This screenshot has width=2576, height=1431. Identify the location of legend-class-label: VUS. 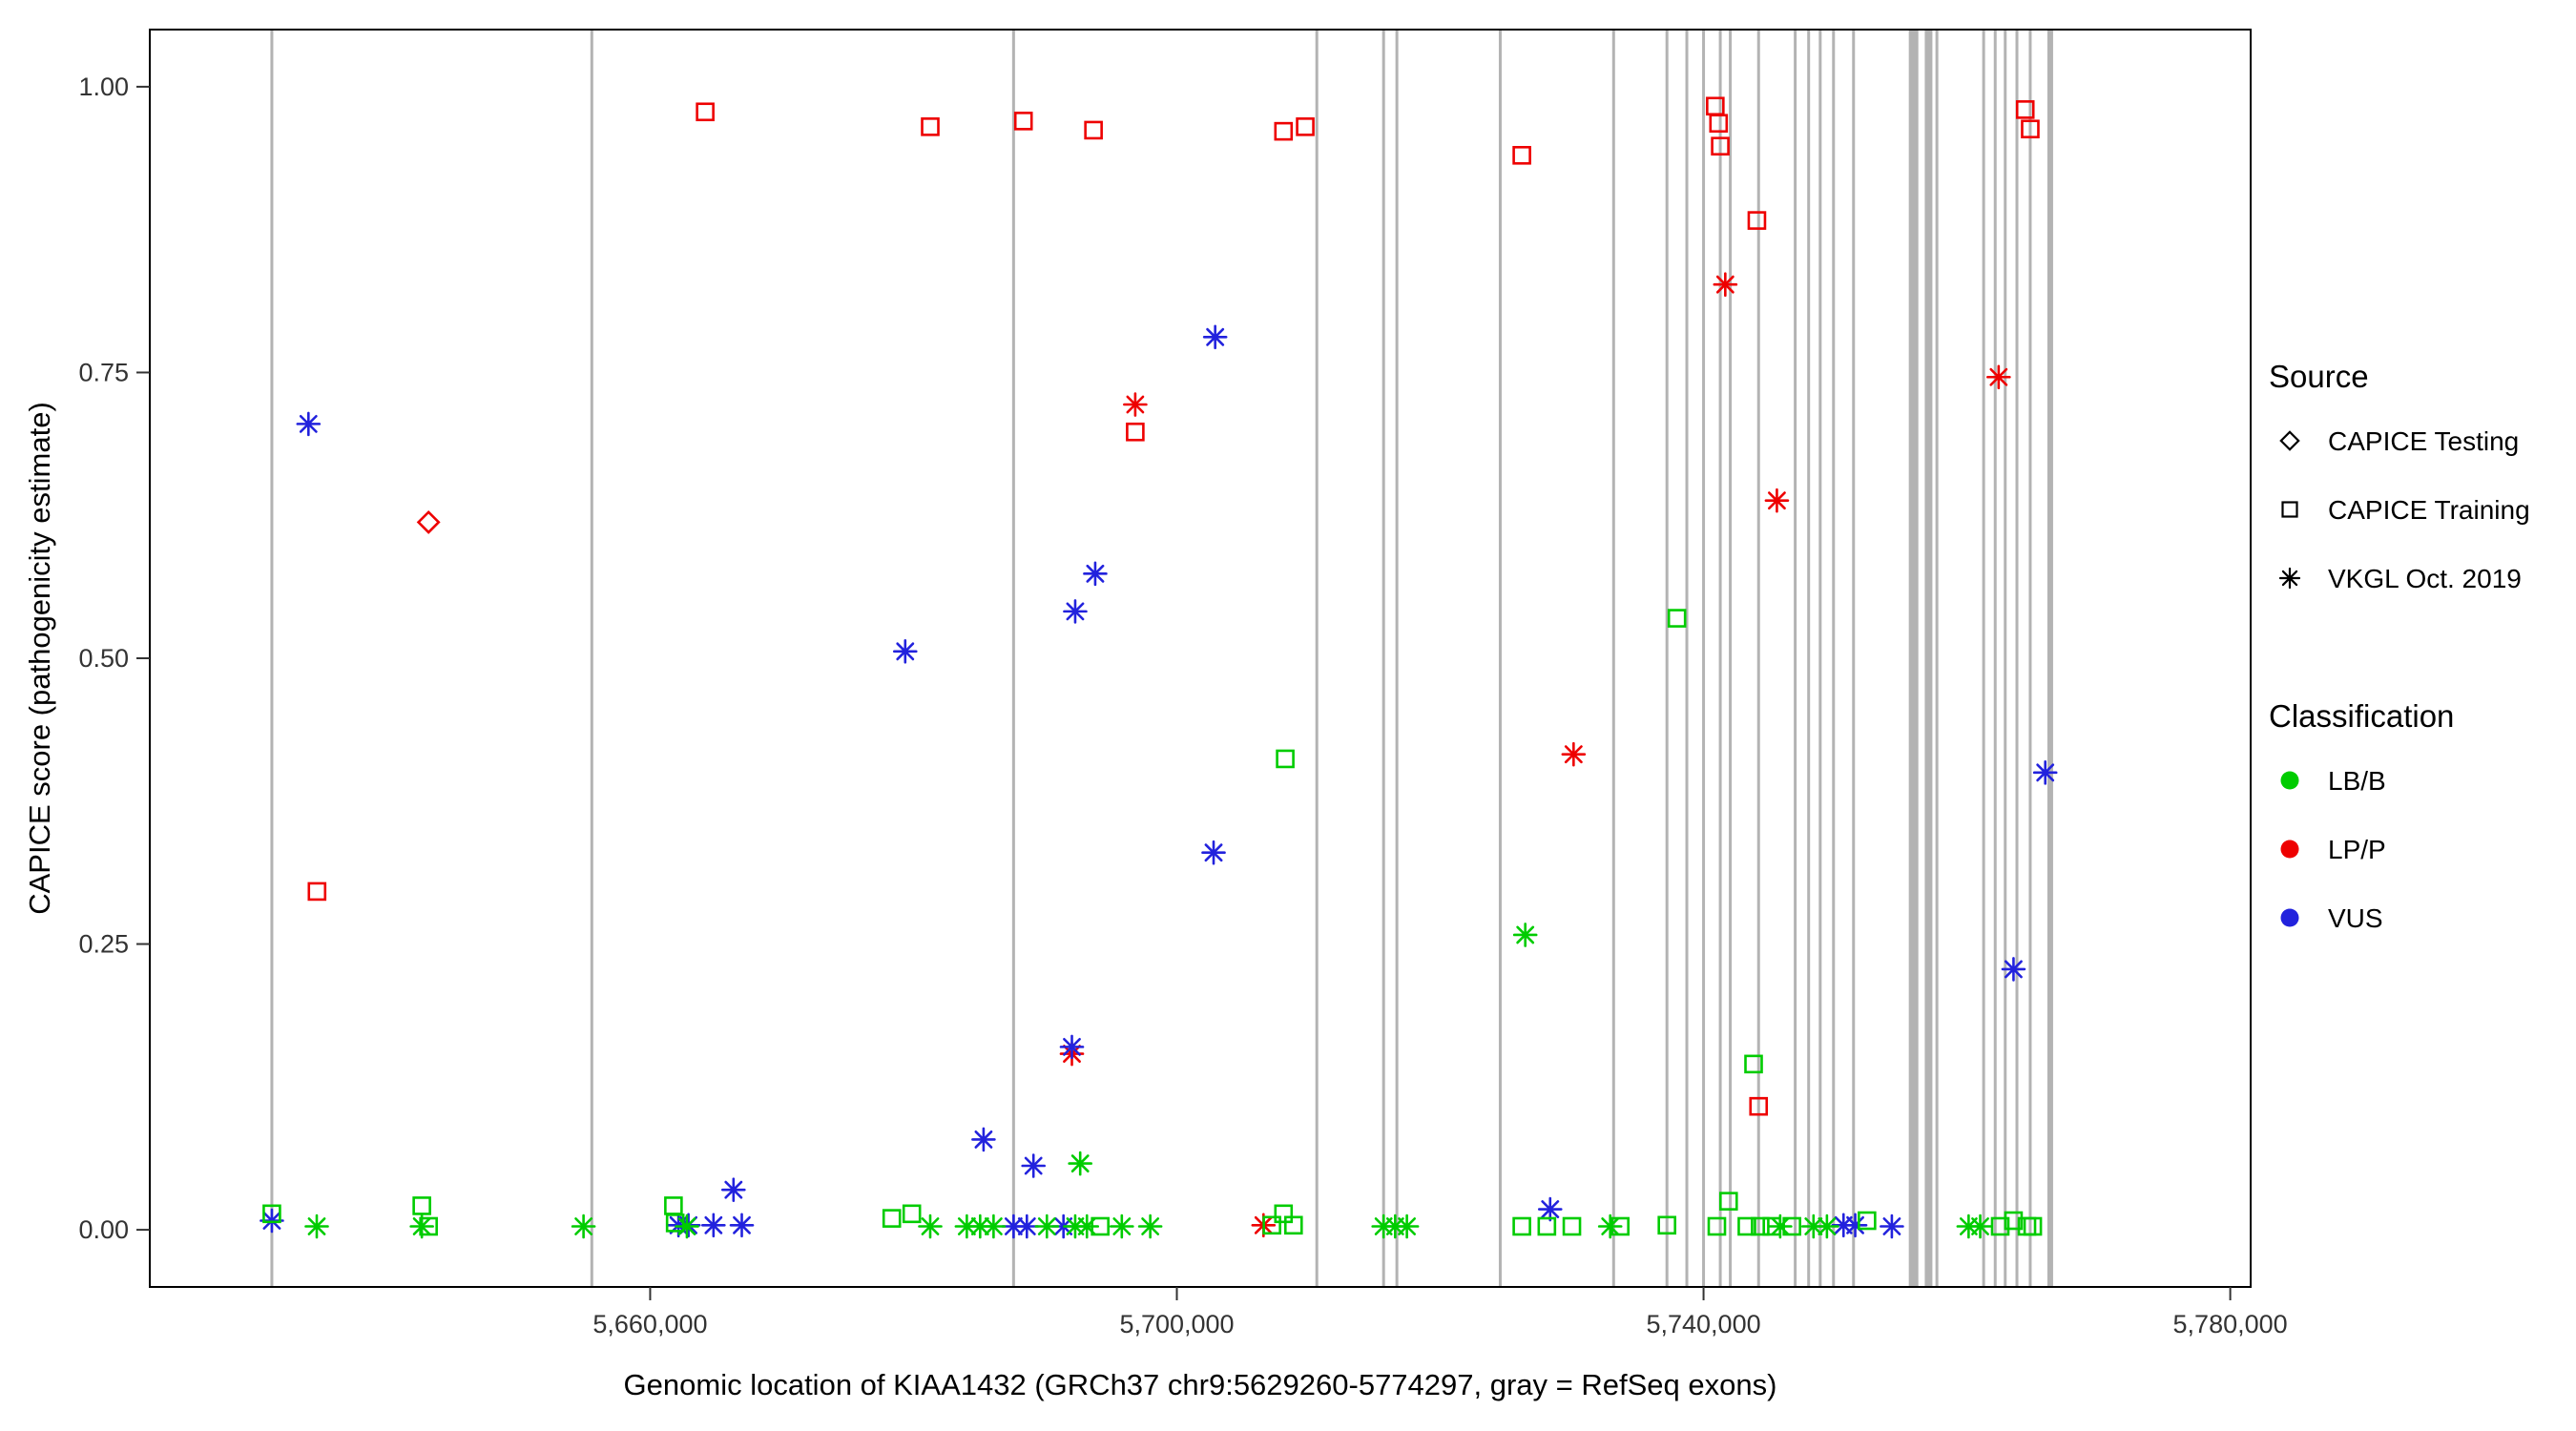
(2355, 918).